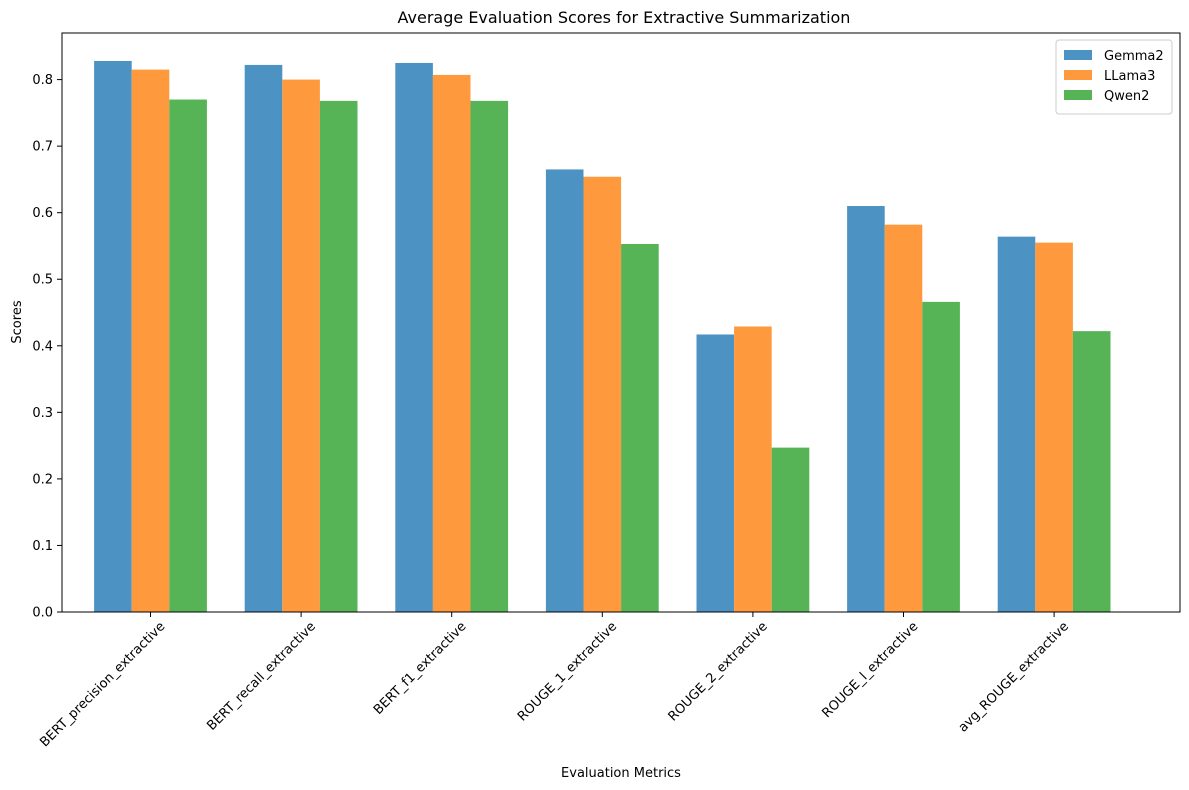 This screenshot has width=1189, height=790. I want to click on legend-label-qwen2: Qwen2, so click(1126, 96).